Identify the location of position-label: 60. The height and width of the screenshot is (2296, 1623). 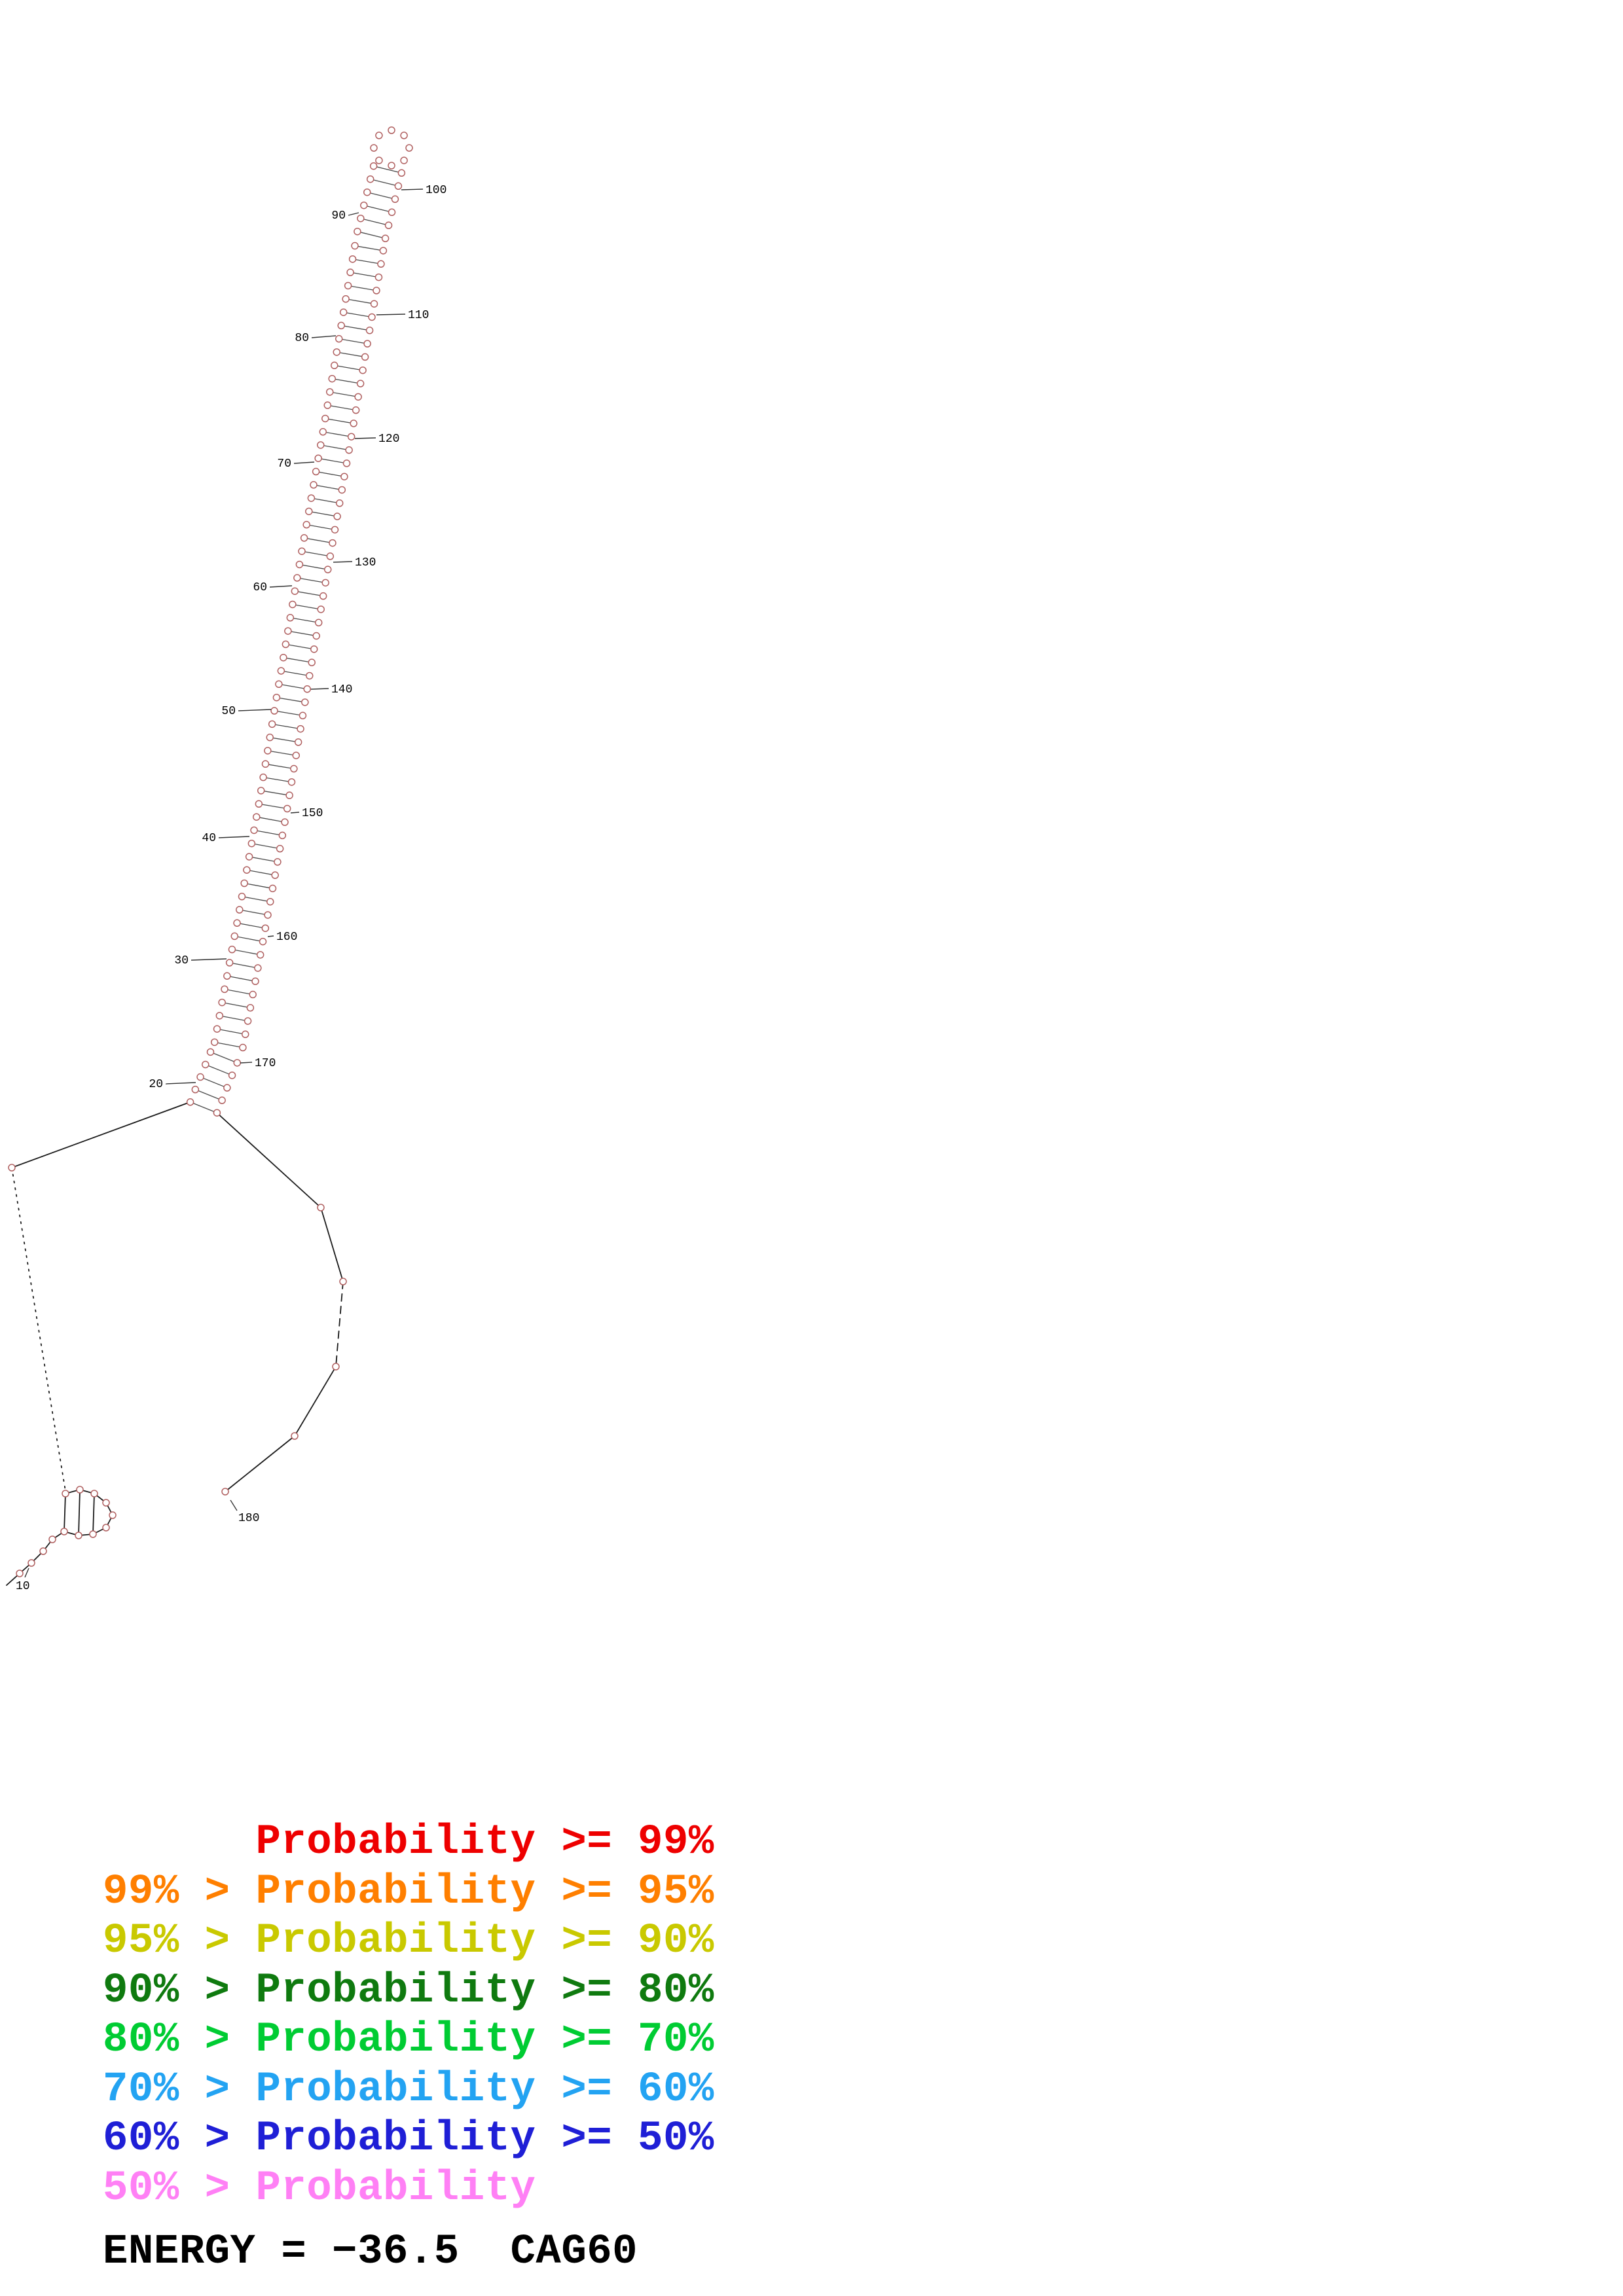
(260, 587).